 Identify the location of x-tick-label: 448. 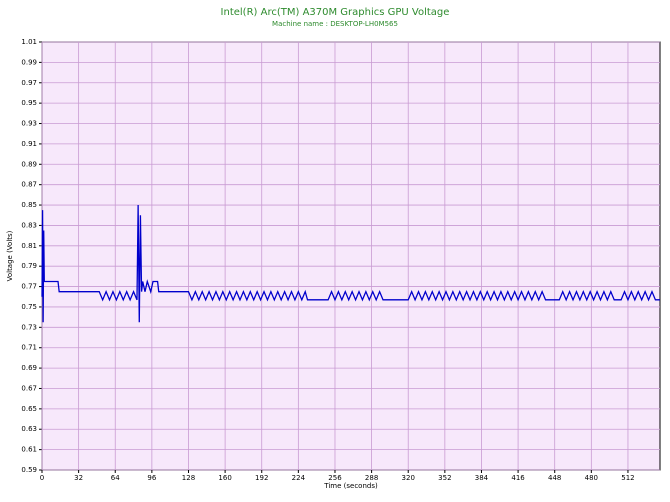
(554, 478).